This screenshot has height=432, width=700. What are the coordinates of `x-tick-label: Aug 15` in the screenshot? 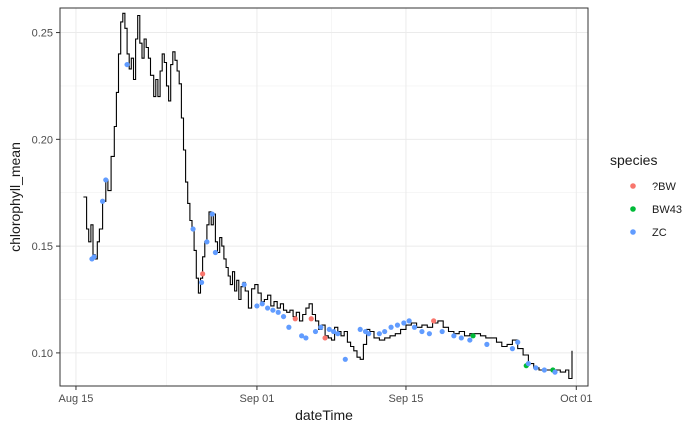 It's located at (76, 399).